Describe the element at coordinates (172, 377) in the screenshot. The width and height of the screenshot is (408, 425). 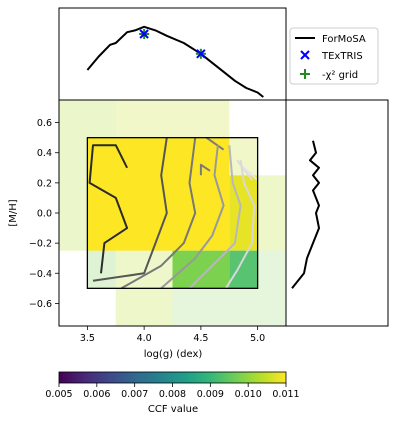
I see `colorbar-bar` at that location.